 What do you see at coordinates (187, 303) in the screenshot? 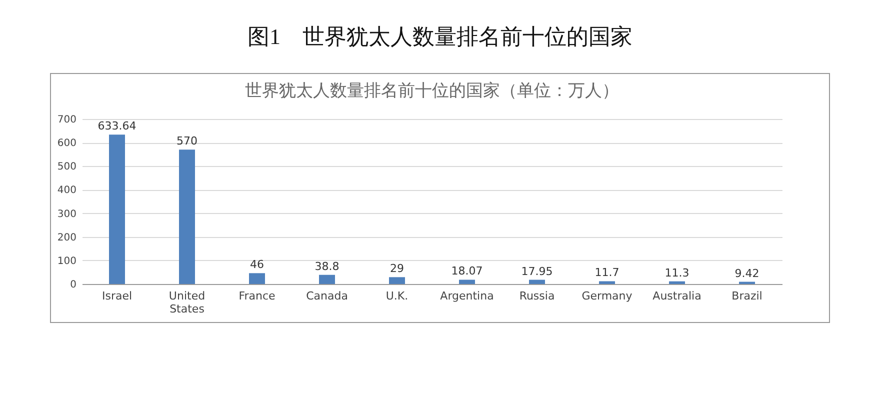
I see `x-tick-label: United States` at bounding box center [187, 303].